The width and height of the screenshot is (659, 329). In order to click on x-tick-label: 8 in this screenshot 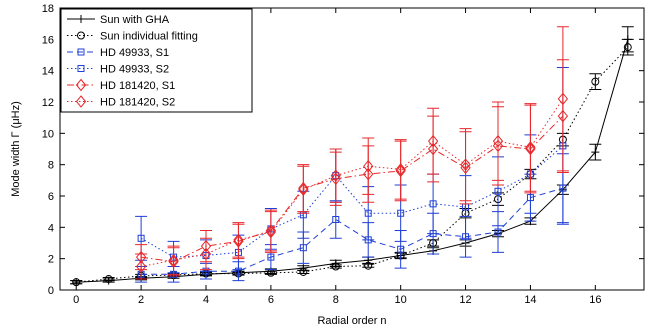, I will do `click(336, 300)`.